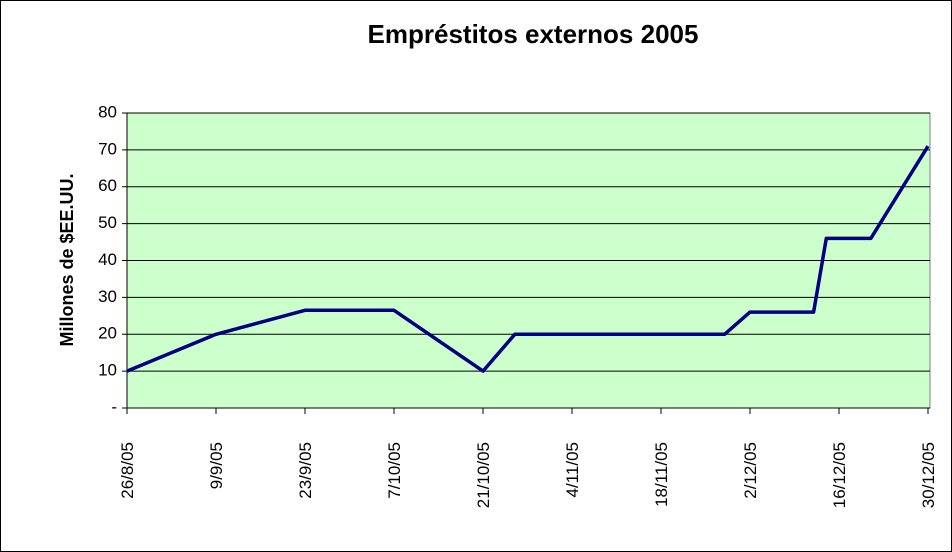 The width and height of the screenshot is (952, 552). I want to click on y-tick-label: 40, so click(107, 259).